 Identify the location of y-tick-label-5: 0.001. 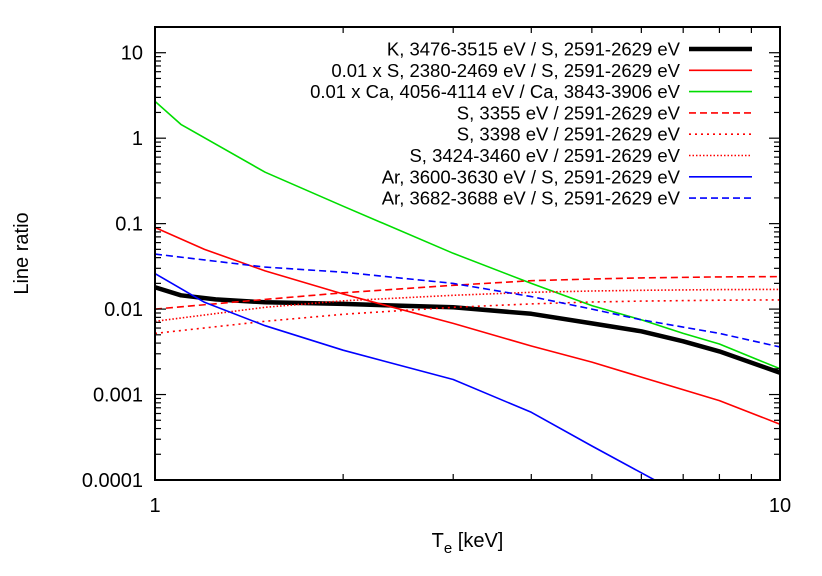
(118, 396).